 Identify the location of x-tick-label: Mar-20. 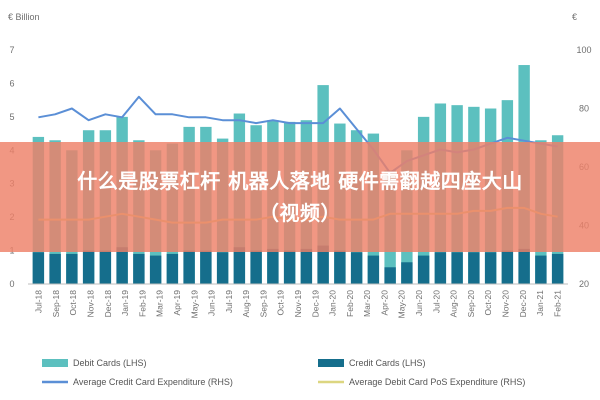
(367, 303).